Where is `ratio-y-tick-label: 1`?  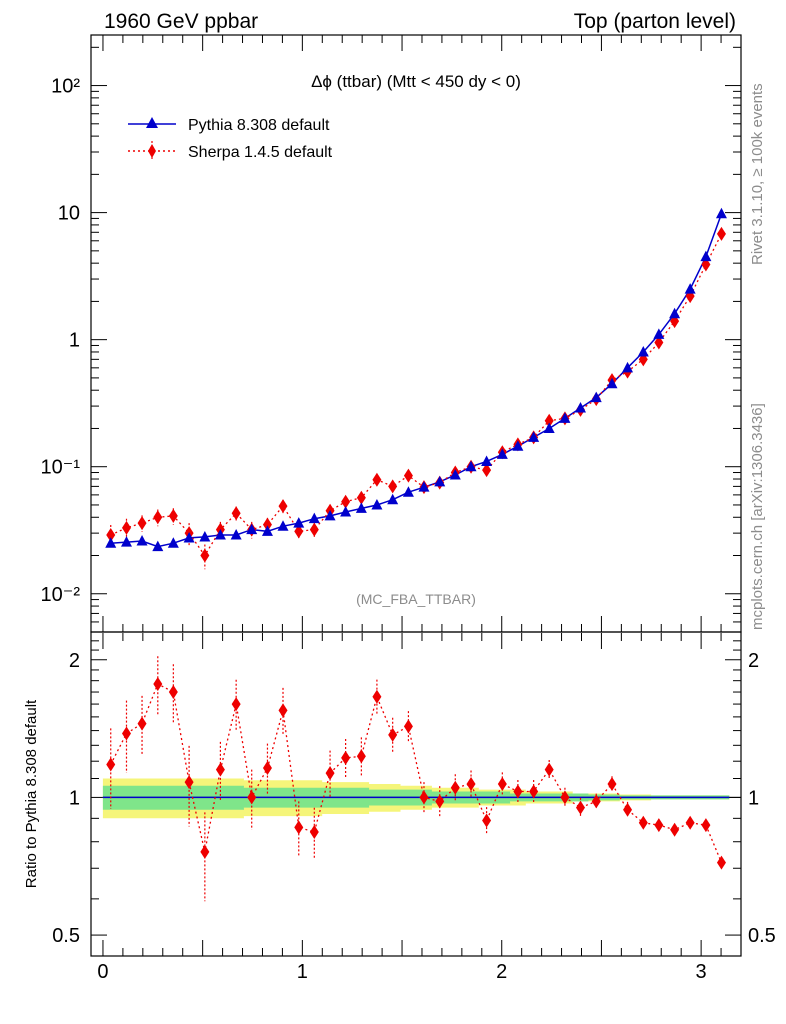 ratio-y-tick-label: 1 is located at coordinates (74, 798).